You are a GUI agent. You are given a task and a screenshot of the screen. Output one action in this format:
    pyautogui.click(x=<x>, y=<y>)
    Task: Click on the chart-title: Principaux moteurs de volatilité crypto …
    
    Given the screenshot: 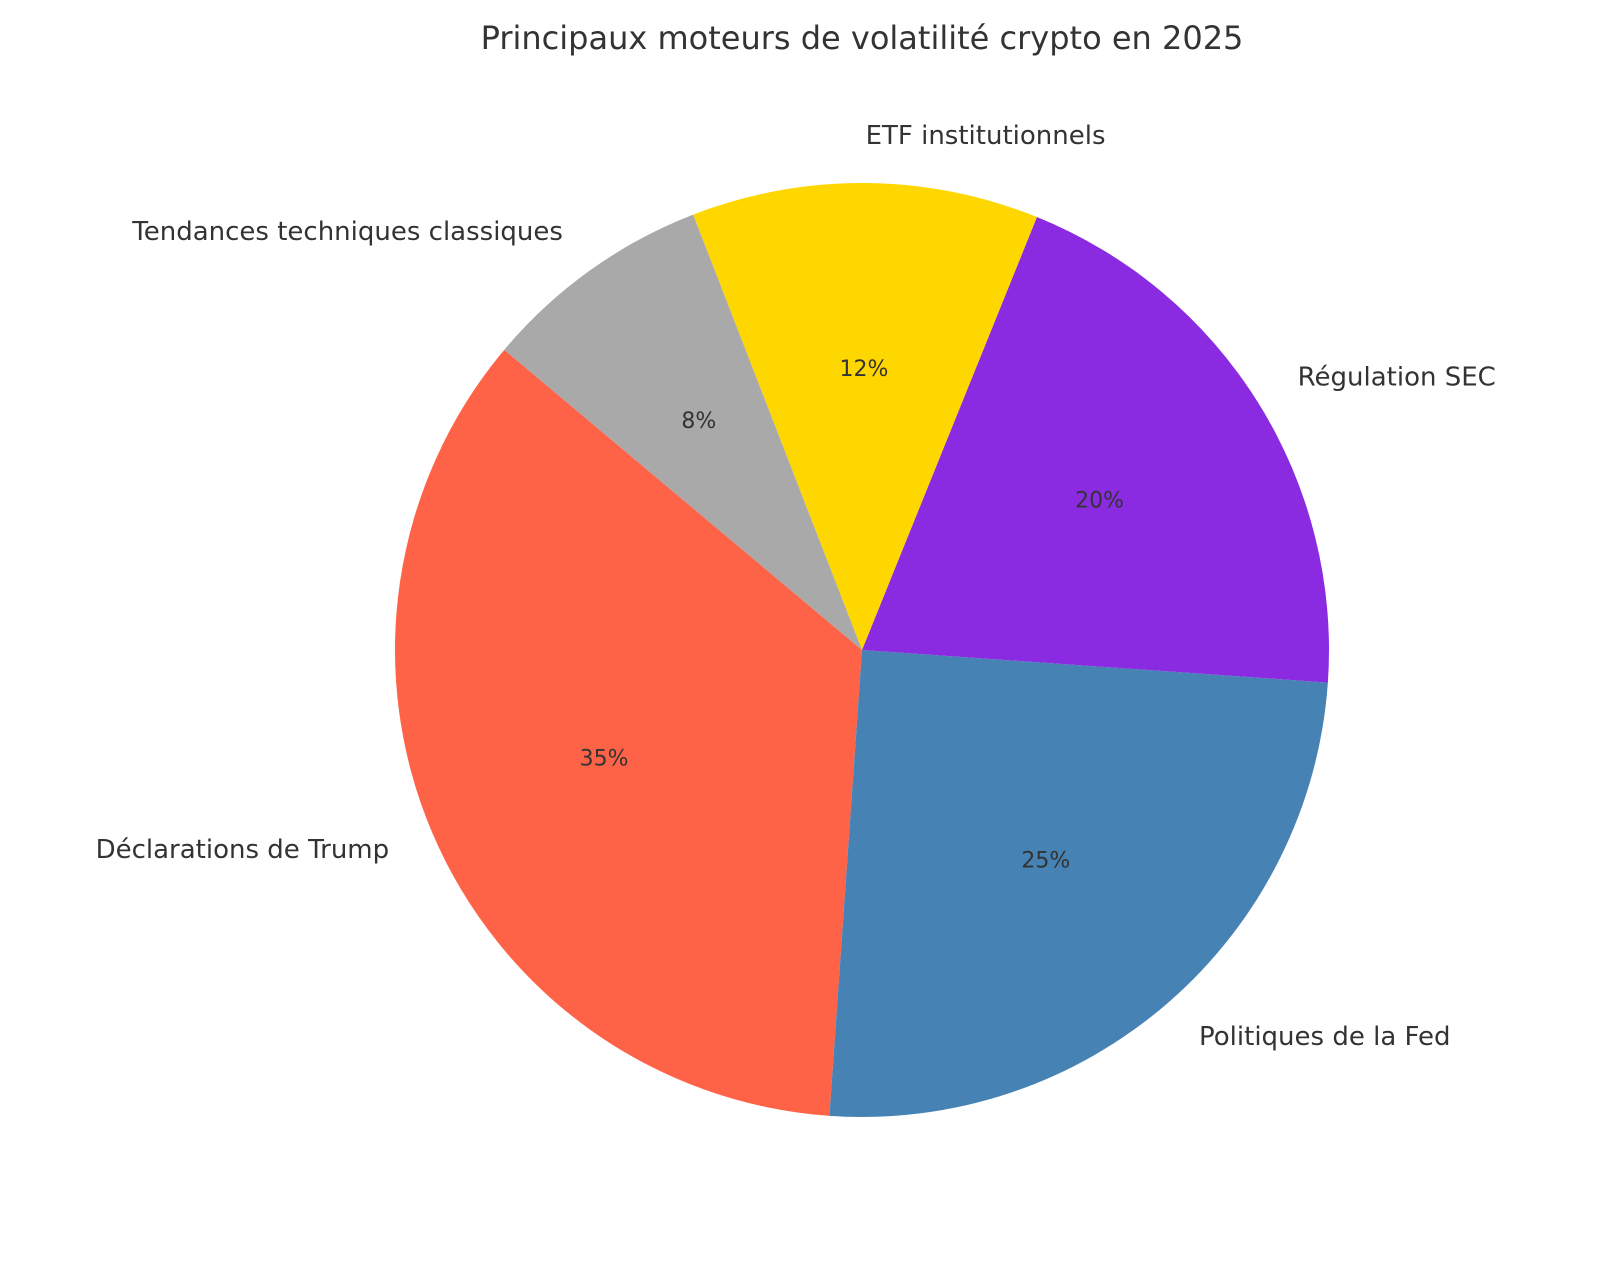 What is the action you would take?
    pyautogui.click(x=862, y=38)
    